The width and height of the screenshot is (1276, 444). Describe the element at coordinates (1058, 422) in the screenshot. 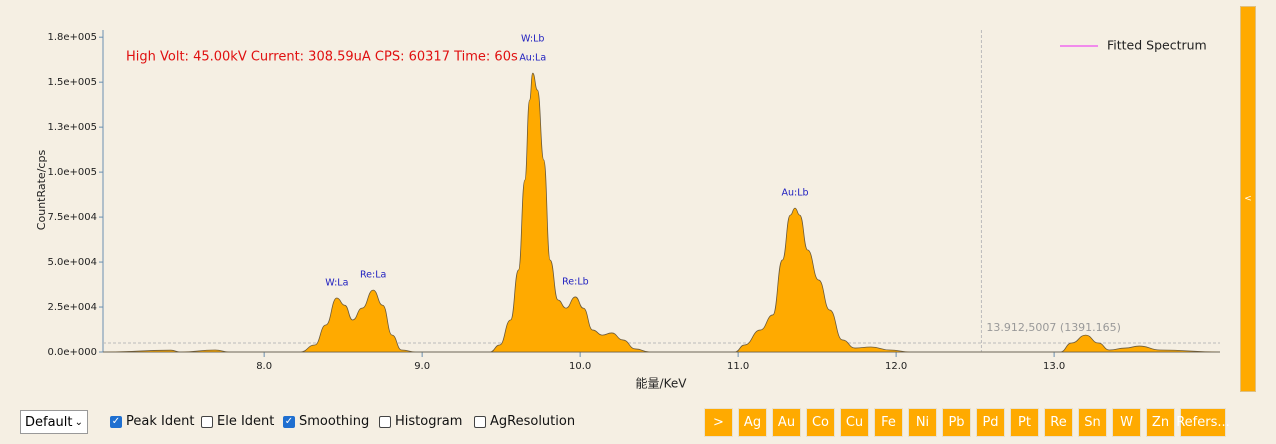

I see `element-button: Re` at that location.